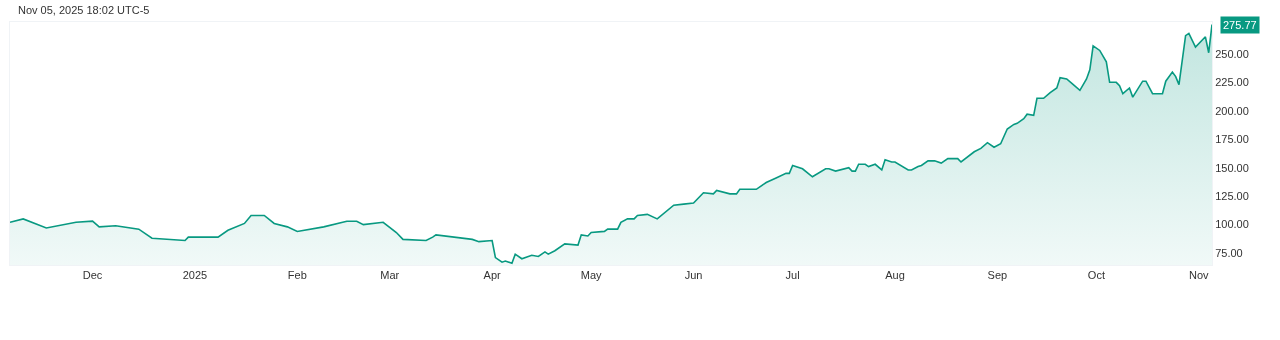 The image size is (1280, 340). What do you see at coordinates (1240, 25) in the screenshot?
I see `annotation: 275.77` at bounding box center [1240, 25].